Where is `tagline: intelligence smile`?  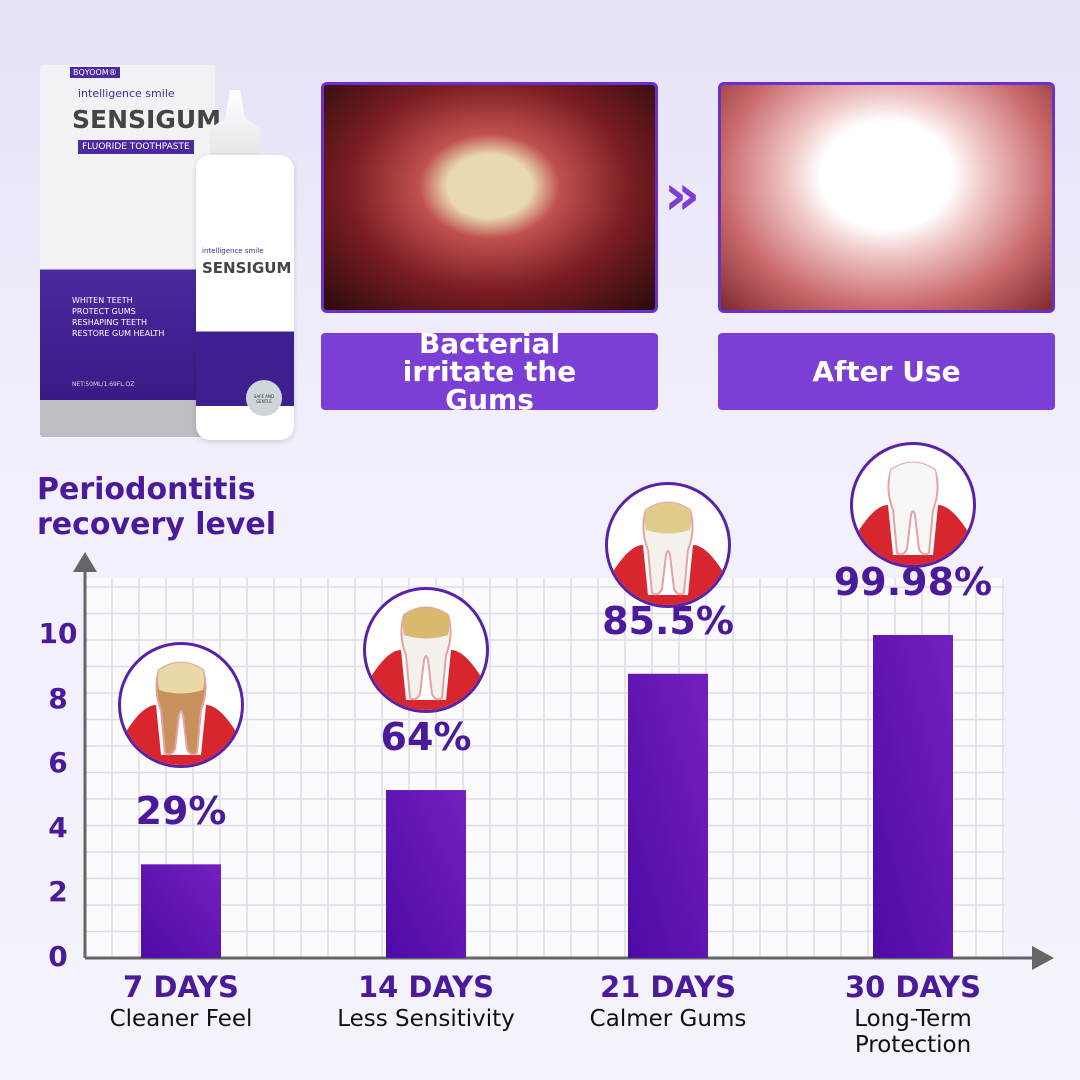 tagline: intelligence smile is located at coordinates (126, 93).